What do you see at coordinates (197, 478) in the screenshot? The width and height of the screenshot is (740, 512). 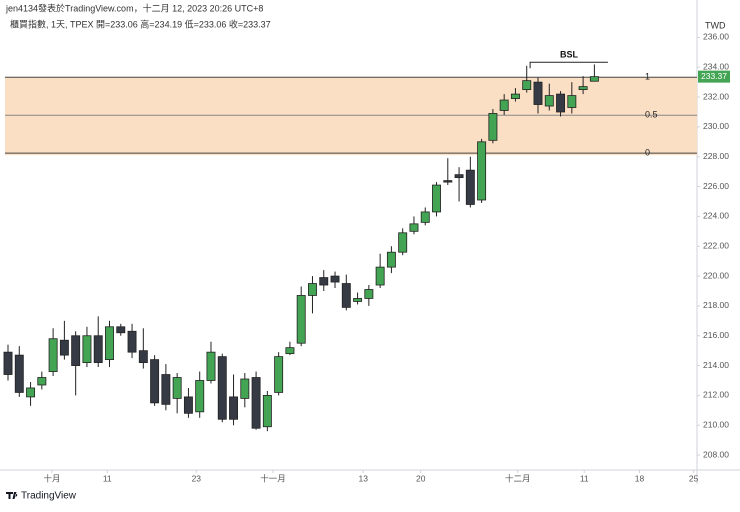 I see `x-tick-label: 23` at bounding box center [197, 478].